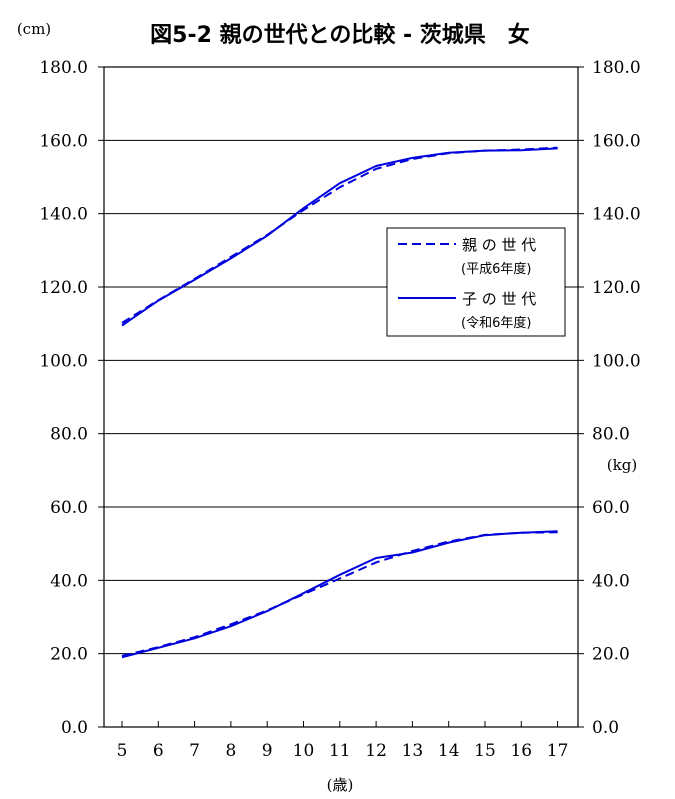 The height and width of the screenshot is (799, 675). Describe the element at coordinates (63, 141) in the screenshot. I see `y-tick-label-left: 160.0` at that location.